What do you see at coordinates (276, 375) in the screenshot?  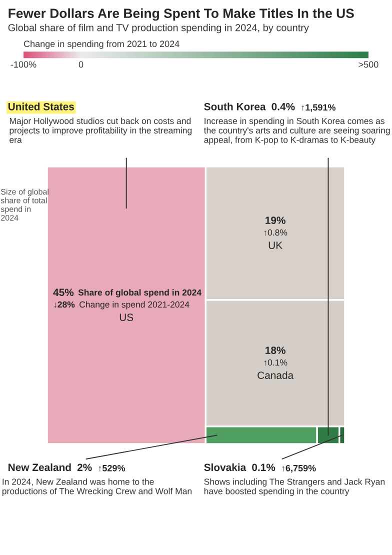 I see `category-label: Canada` at bounding box center [276, 375].